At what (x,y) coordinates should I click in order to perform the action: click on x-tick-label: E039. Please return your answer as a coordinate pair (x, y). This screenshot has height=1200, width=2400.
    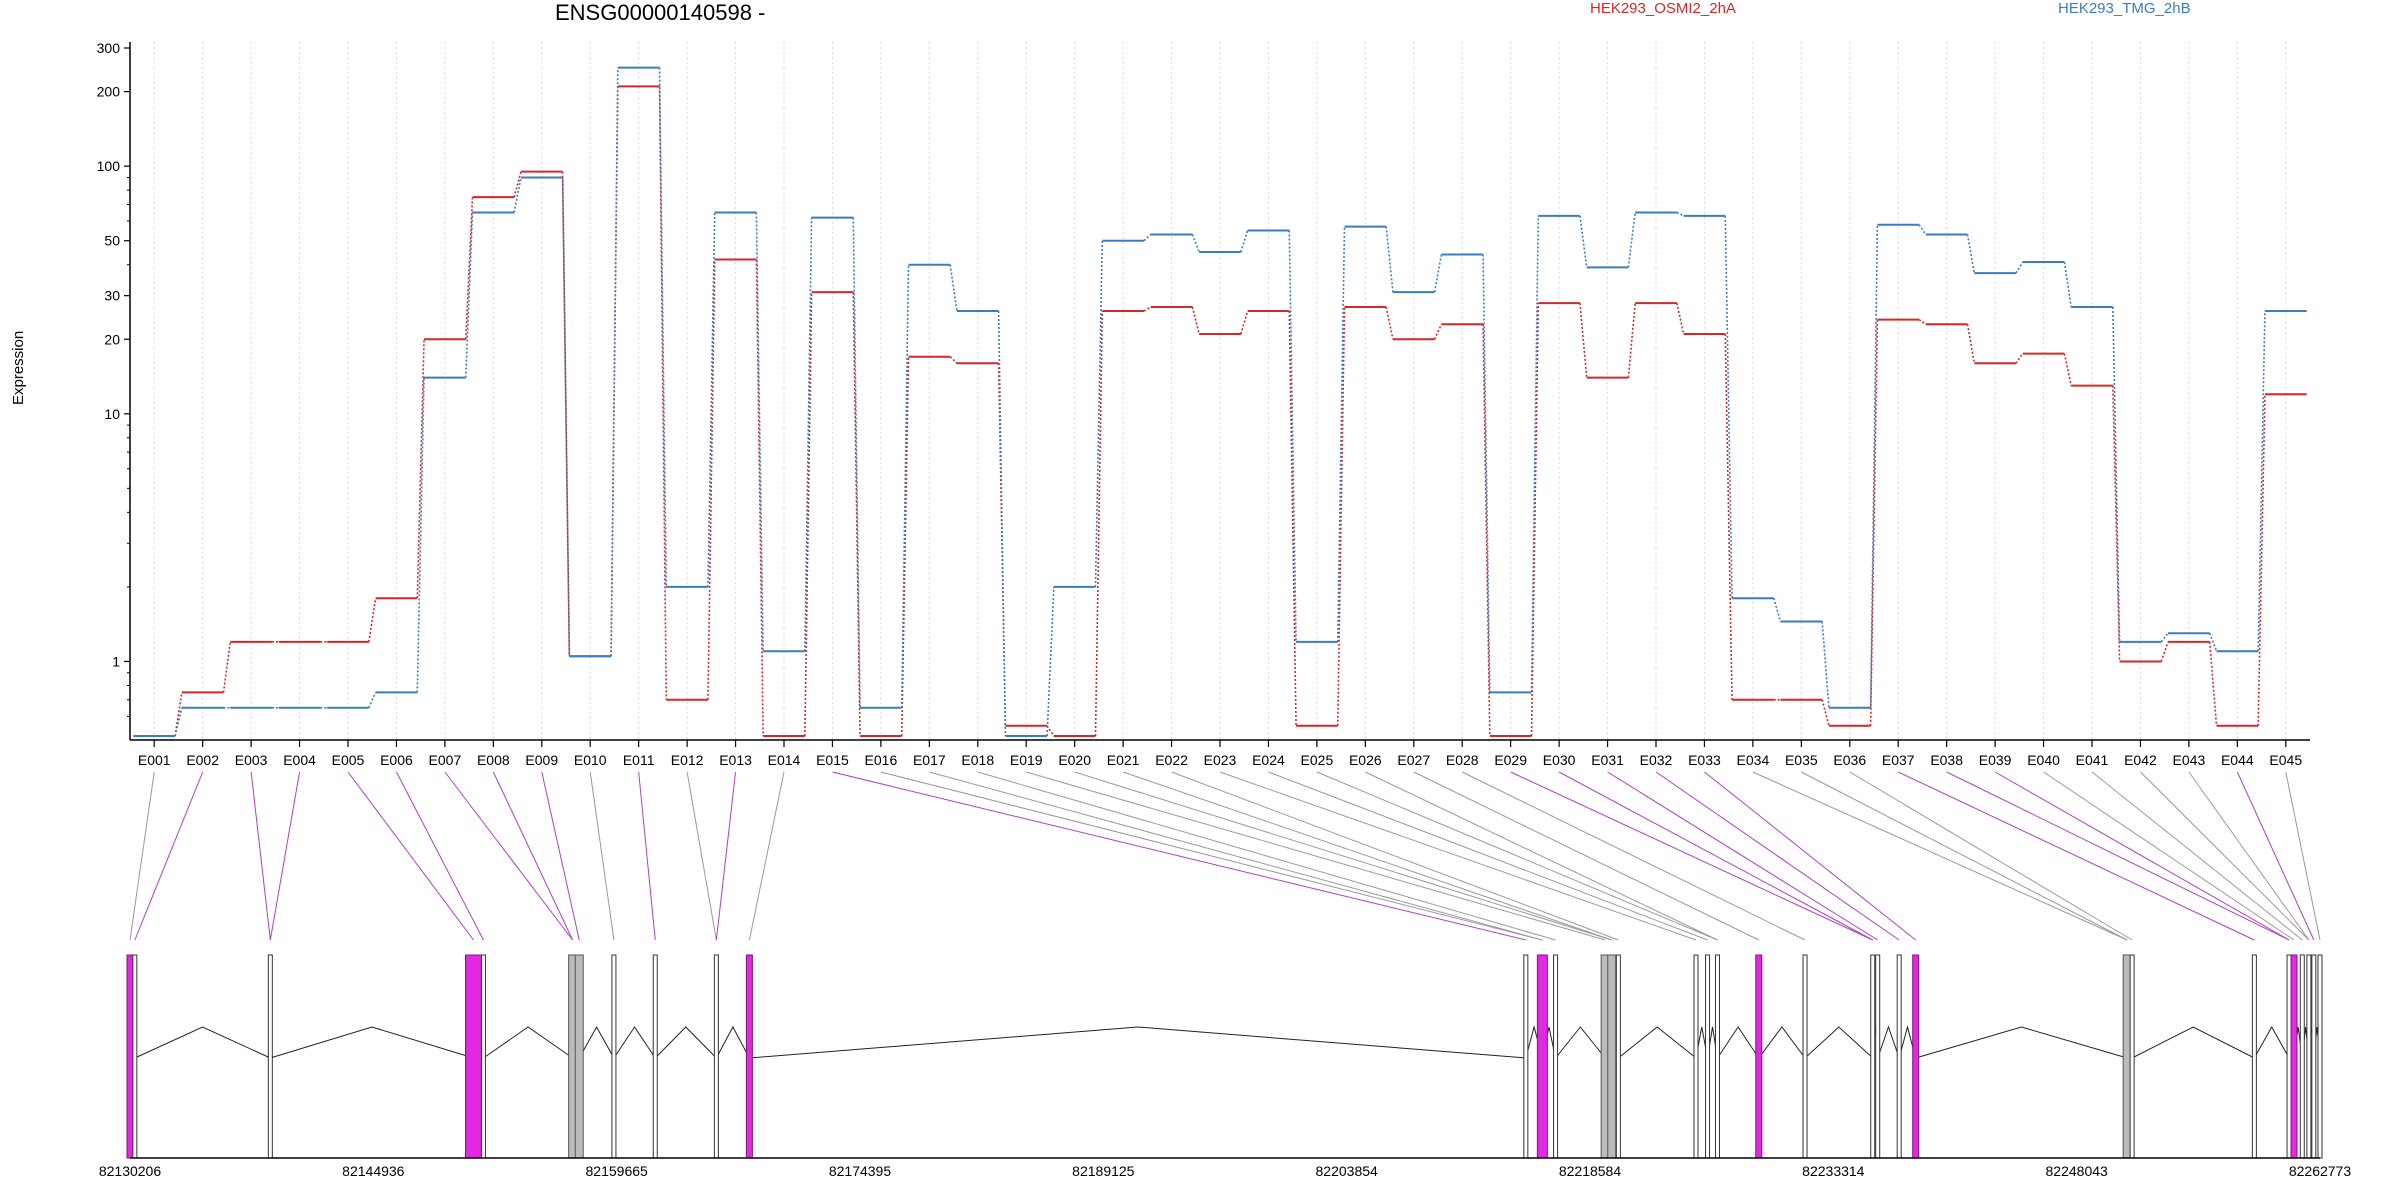
    Looking at the image, I should click on (1995, 760).